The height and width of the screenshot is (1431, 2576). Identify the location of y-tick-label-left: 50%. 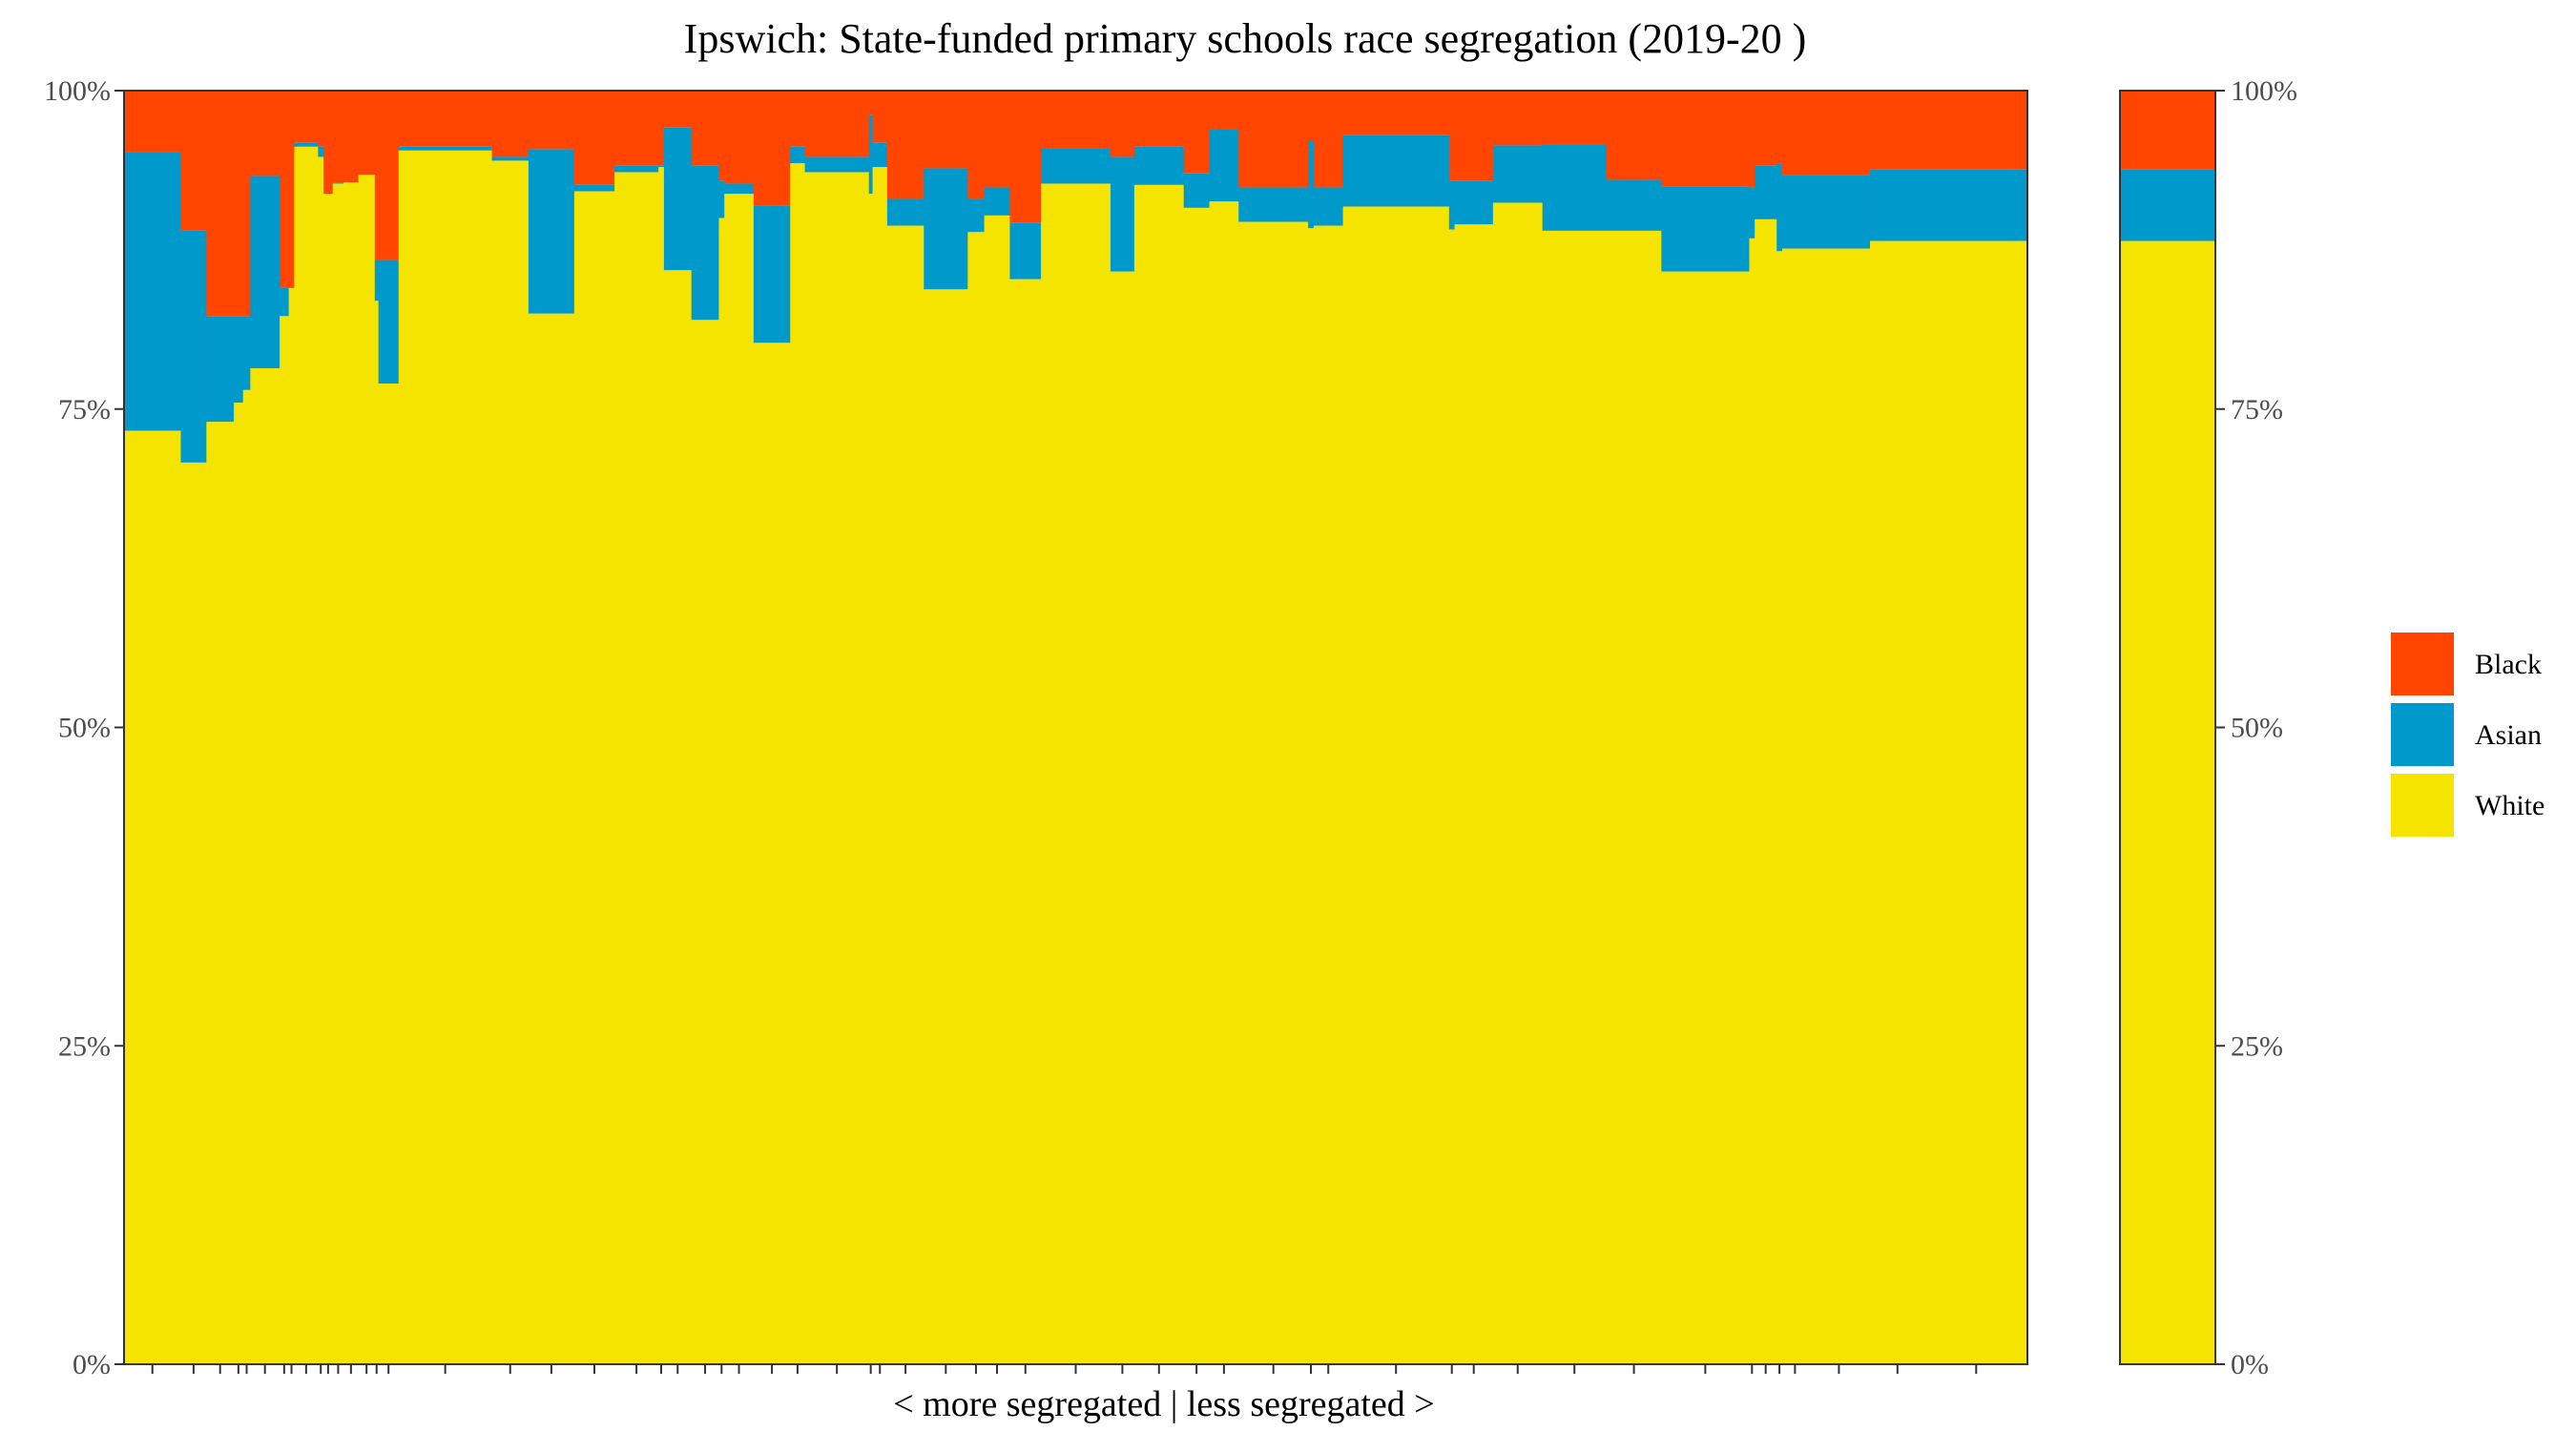
(84, 728).